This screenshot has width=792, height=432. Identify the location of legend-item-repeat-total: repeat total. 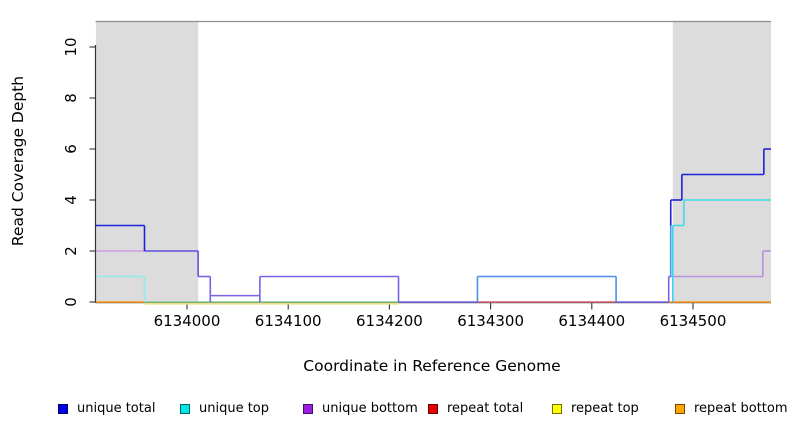
(475, 408).